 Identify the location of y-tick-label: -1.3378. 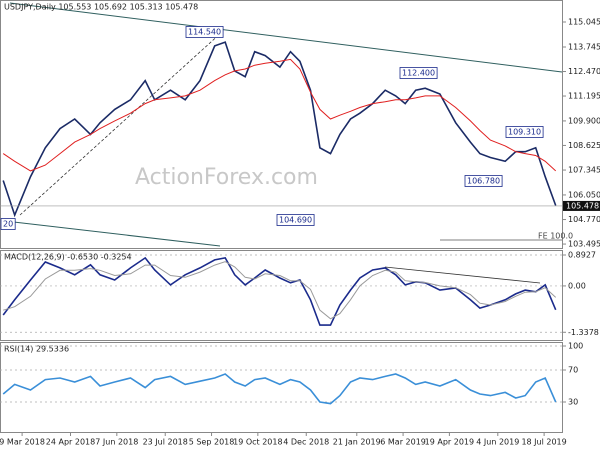
(583, 332).